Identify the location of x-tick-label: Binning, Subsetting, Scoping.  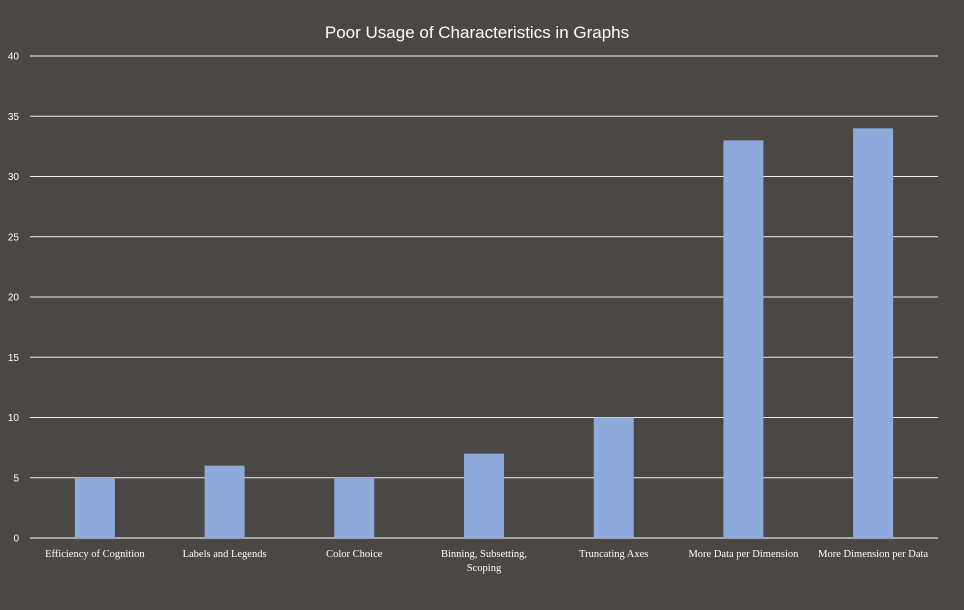
(484, 561).